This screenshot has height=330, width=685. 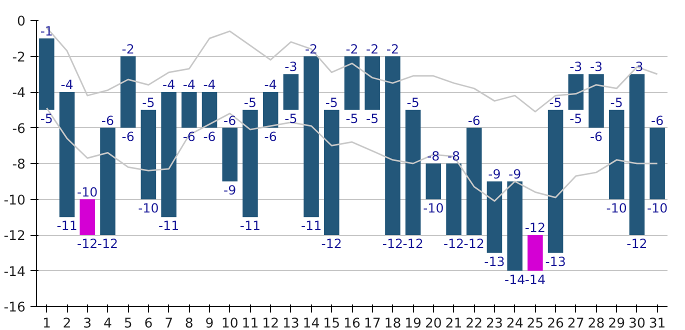 What do you see at coordinates (474, 323) in the screenshot?
I see `x-tick-label: 22` at bounding box center [474, 323].